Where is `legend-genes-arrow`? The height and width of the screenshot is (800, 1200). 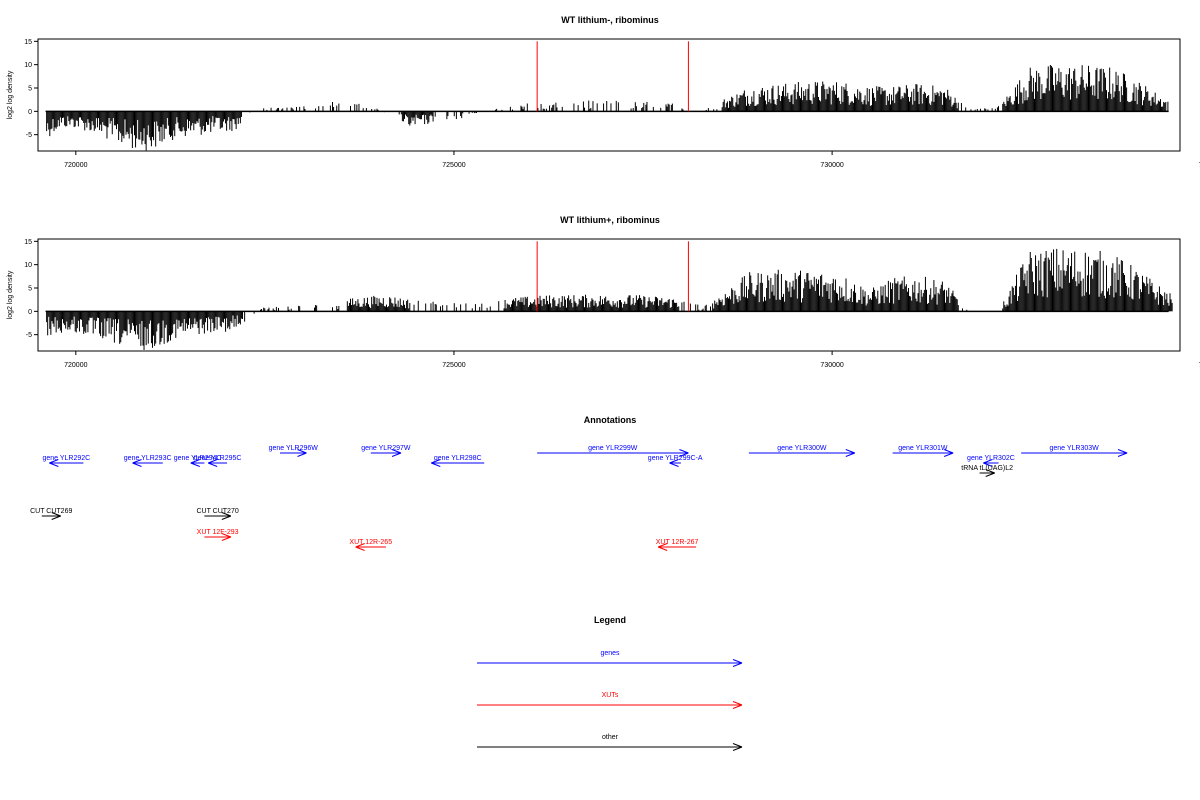
legend-genes-arrow is located at coordinates (610, 663).